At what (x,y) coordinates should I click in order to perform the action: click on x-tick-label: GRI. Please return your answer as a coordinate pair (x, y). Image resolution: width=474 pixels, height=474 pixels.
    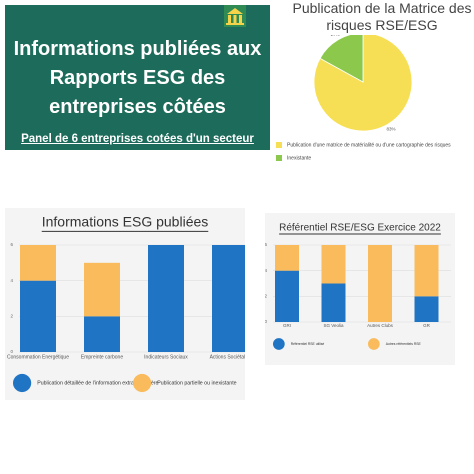
    Looking at the image, I should click on (287, 325).